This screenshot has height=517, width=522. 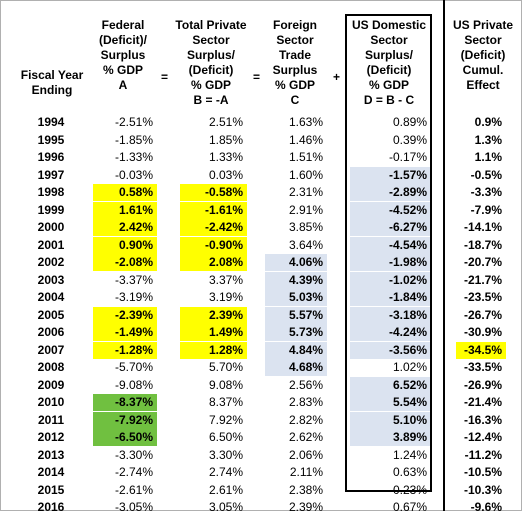 I want to click on cell-e: -20.7%, so click(x=482, y=262).